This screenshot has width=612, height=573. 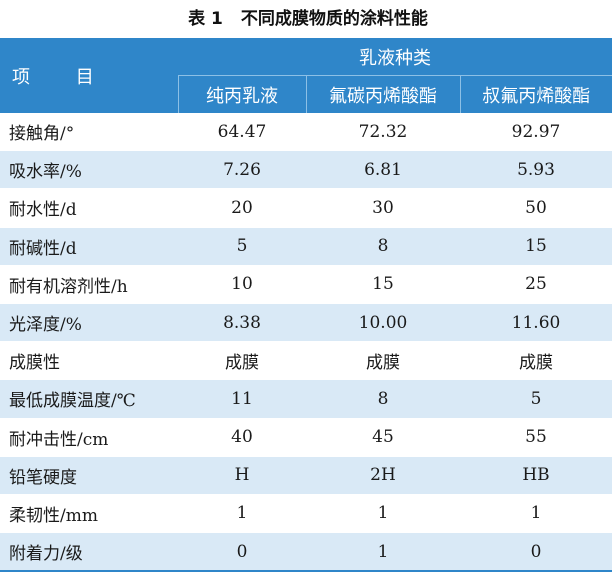 What do you see at coordinates (536, 132) in the screenshot?
I see `table-cell: 92.97` at bounding box center [536, 132].